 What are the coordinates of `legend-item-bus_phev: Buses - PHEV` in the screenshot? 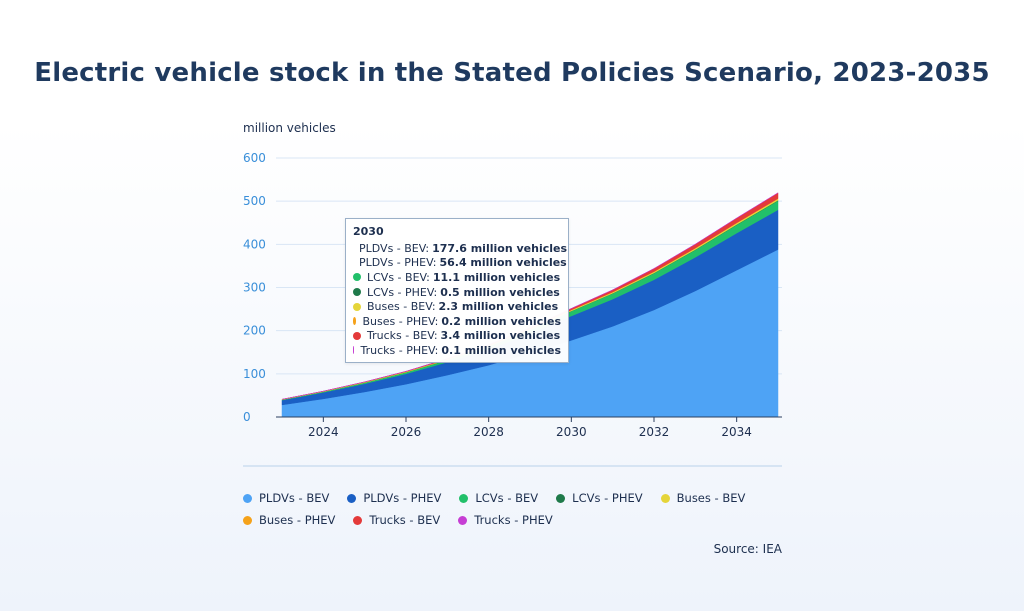 It's located at (289, 520).